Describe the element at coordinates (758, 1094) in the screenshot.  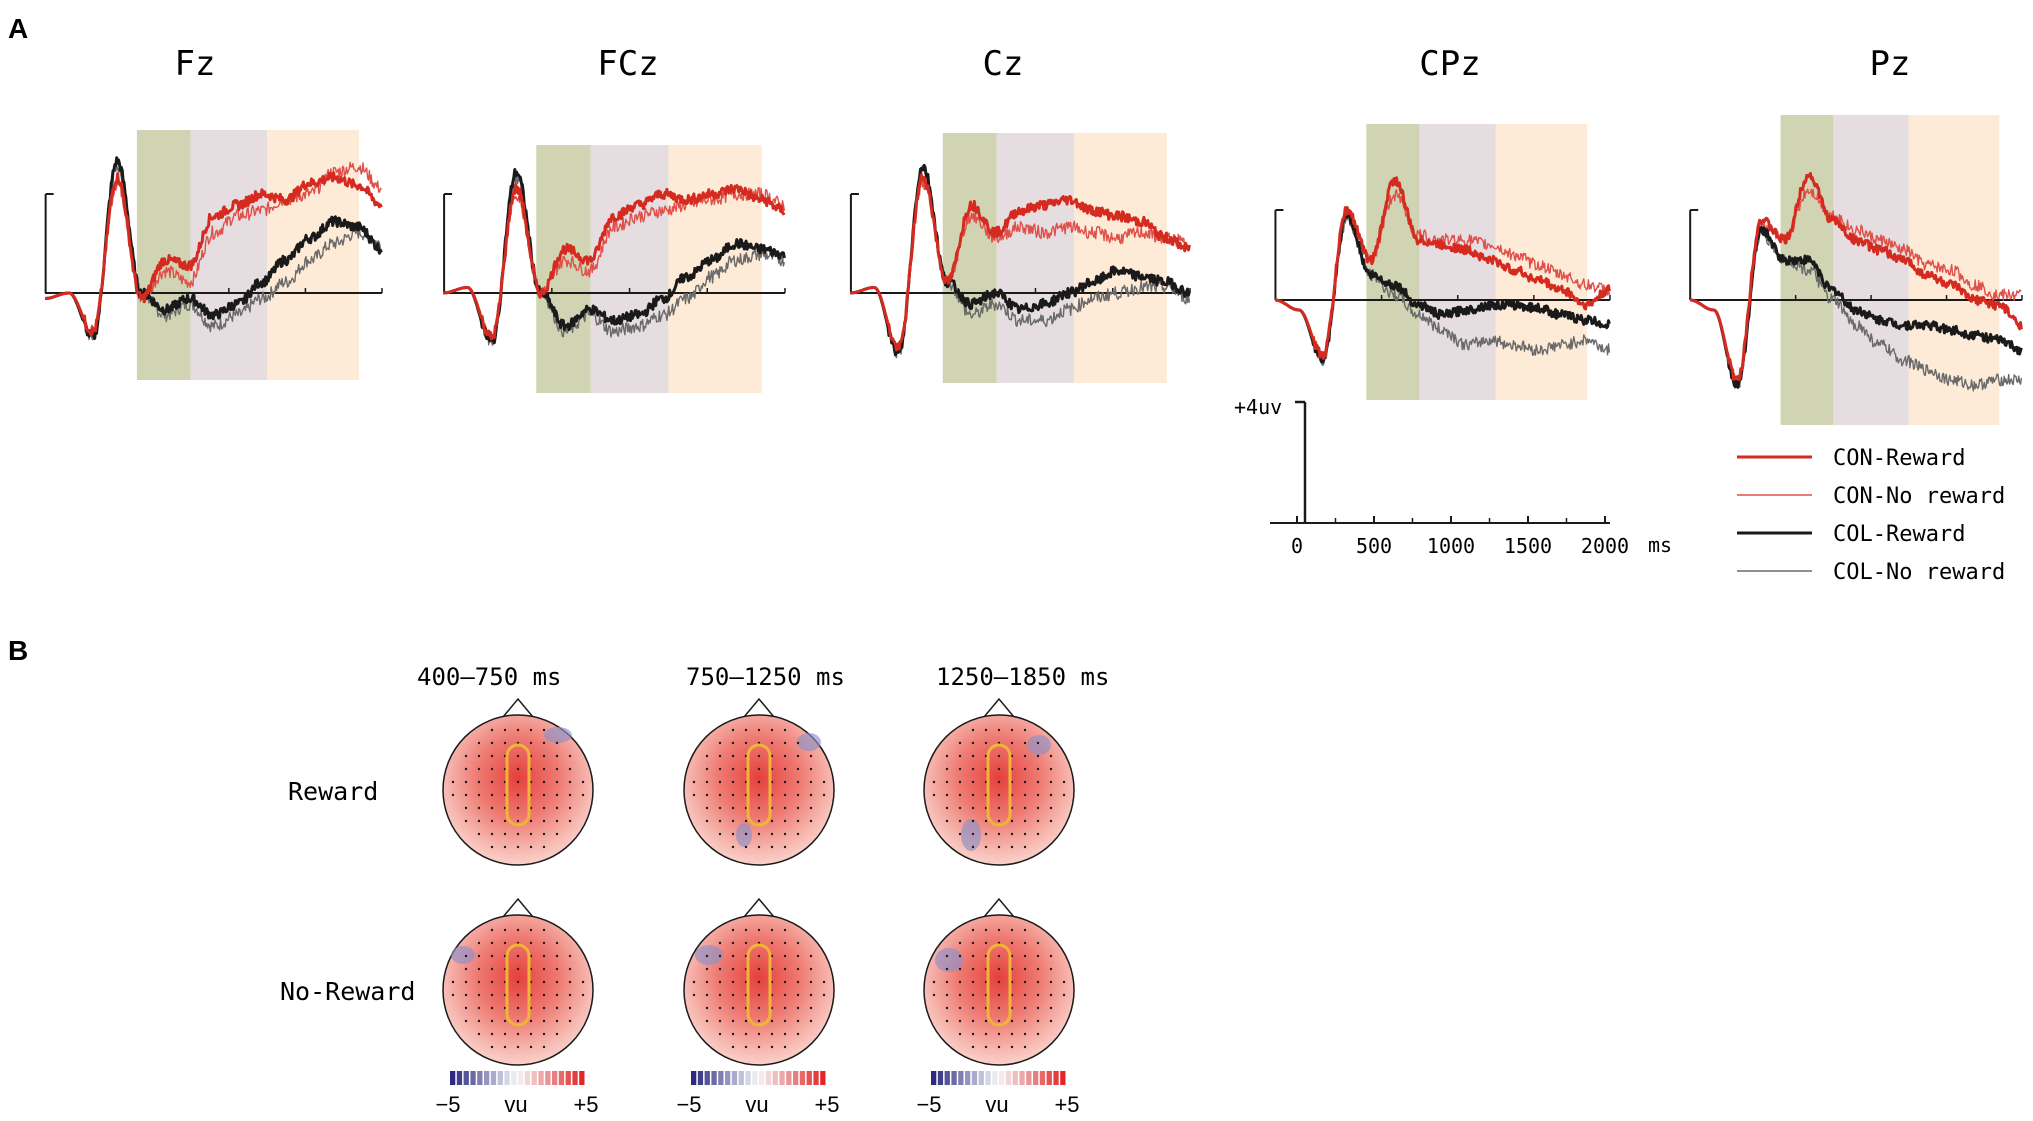
I see `colorbar-2: −5 vu +5` at that location.